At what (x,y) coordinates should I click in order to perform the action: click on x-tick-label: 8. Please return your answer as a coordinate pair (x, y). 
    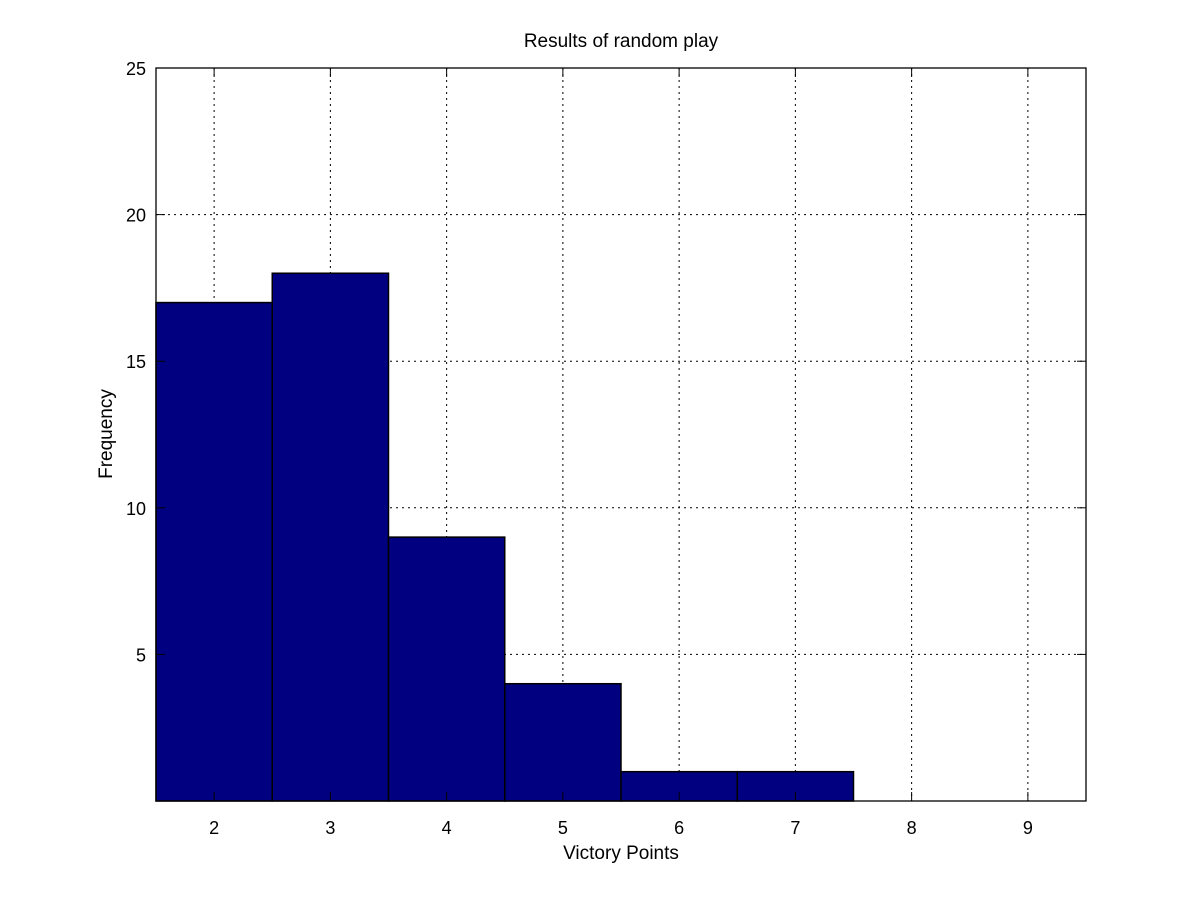
    Looking at the image, I should click on (912, 828).